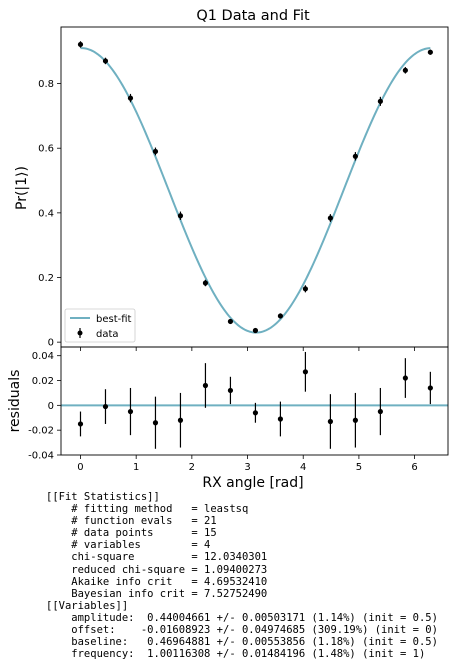  Describe the element at coordinates (414, 467) in the screenshot. I see `residuals-x-tick-label: 6` at that location.